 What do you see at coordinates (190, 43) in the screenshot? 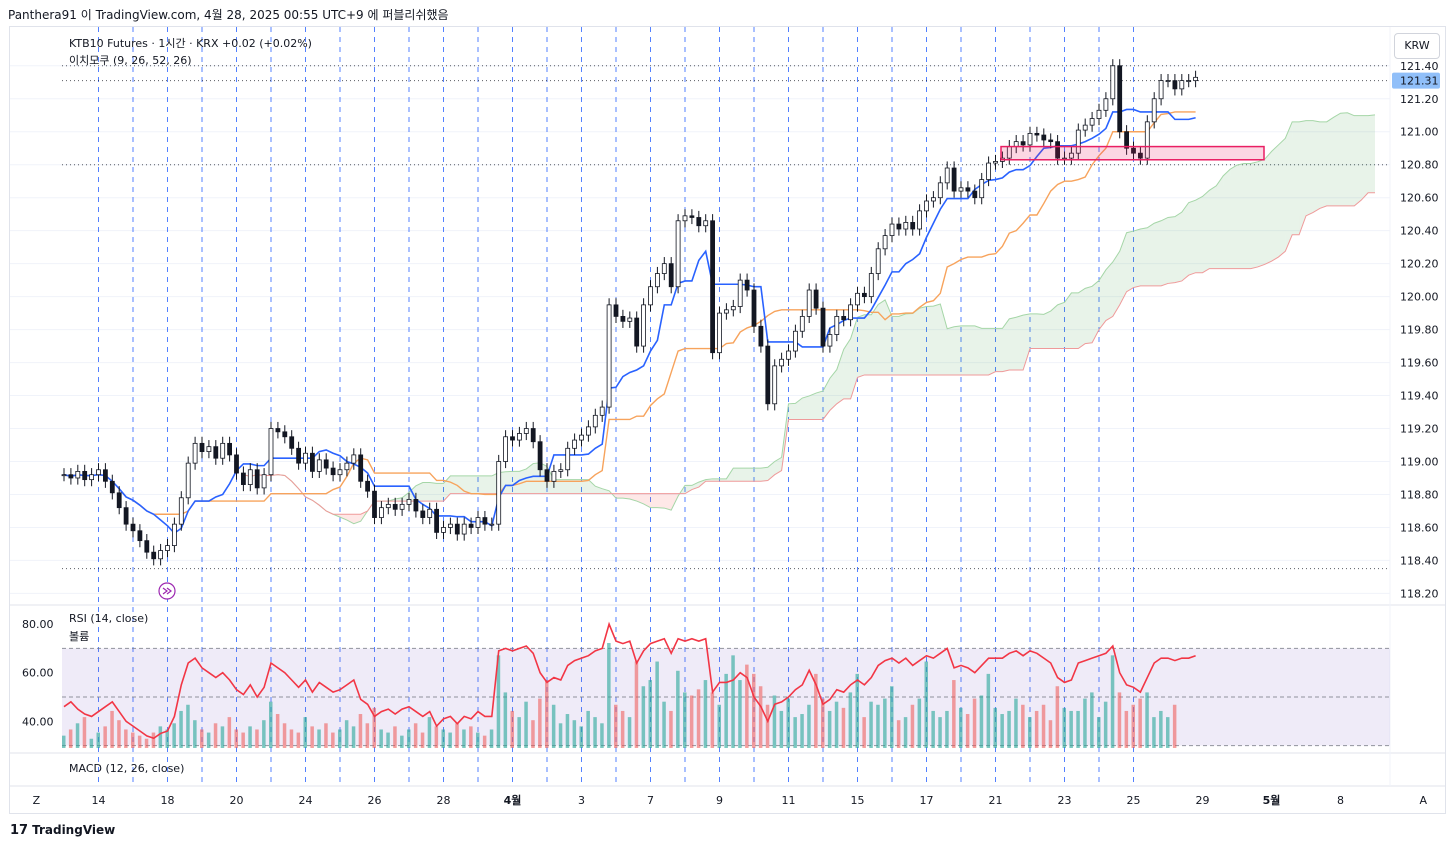
I see `symbol-legend: KTB10 Futures · 1시간 · KRX +0.02 (+0.02%)` at bounding box center [190, 43].